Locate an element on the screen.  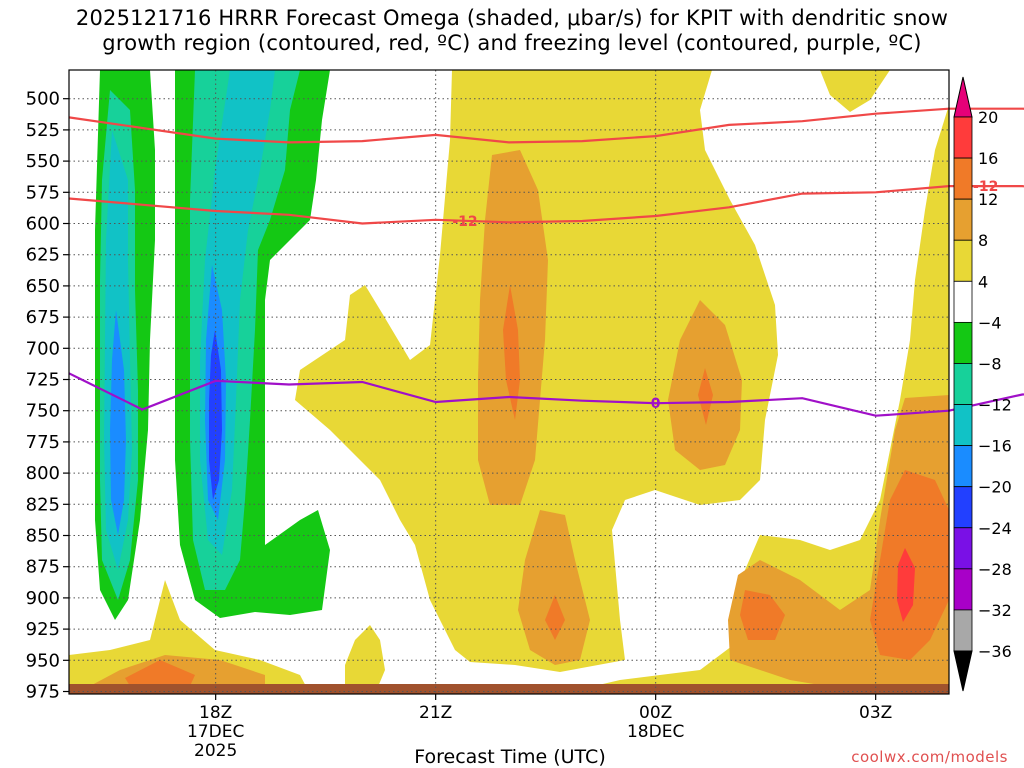
colorbar-label: 20 is located at coordinates (988, 117).